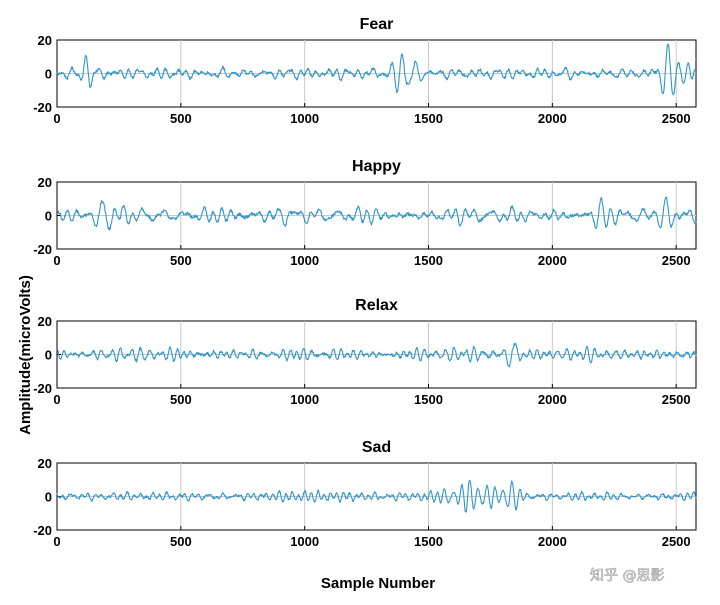 This screenshot has height=605, width=720. I want to click on x-axis-label: Sample Number, so click(378, 583).